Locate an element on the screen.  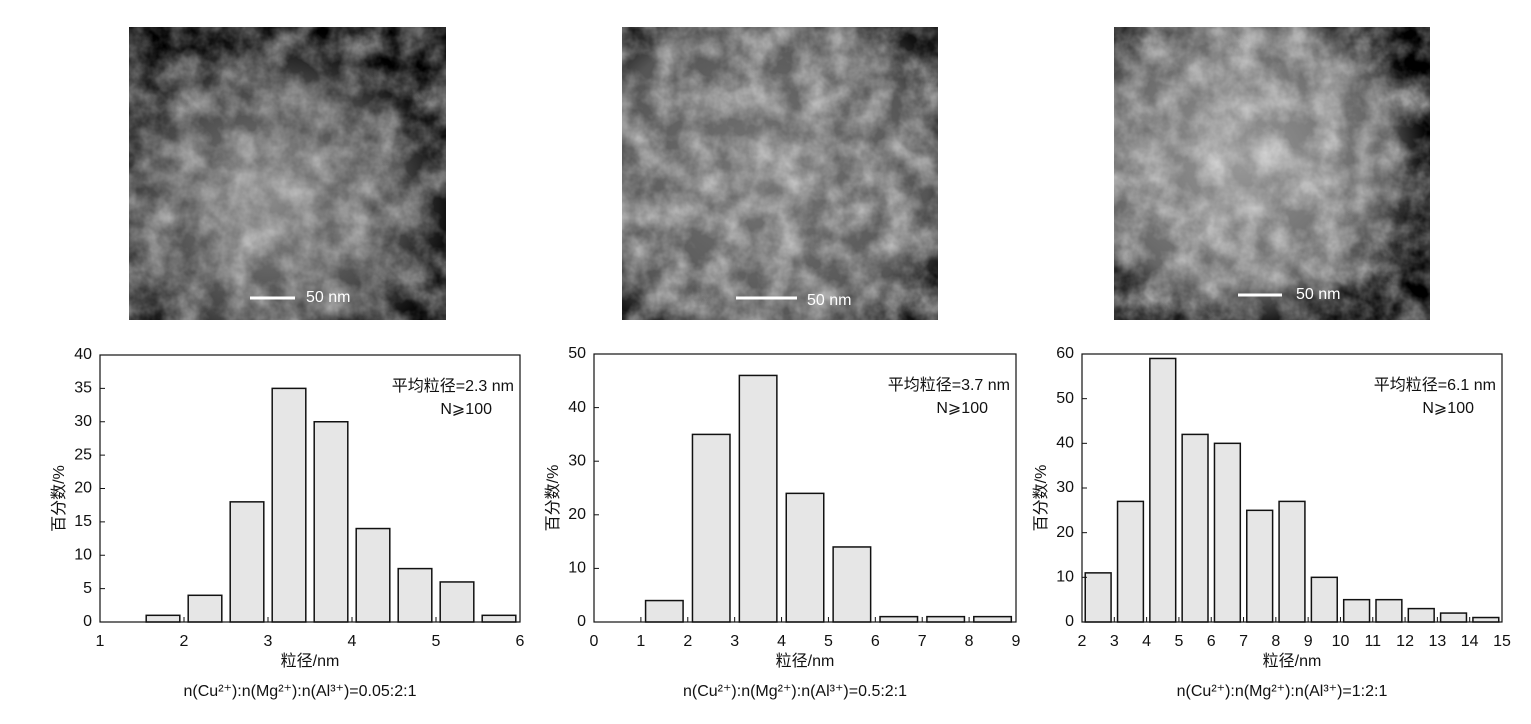
y-tick-label: 15 is located at coordinates (83, 521).